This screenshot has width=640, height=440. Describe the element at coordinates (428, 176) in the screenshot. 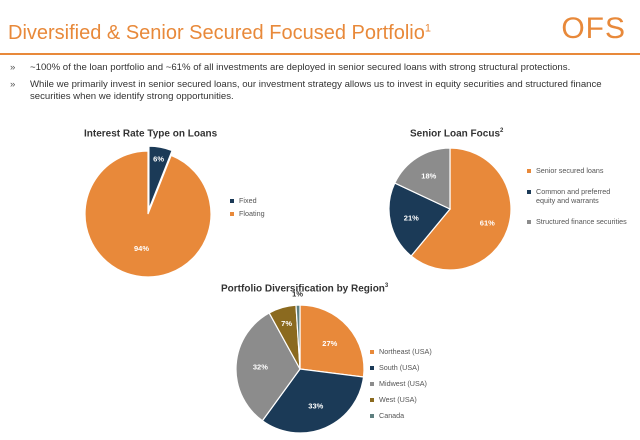

I see `pie-label-1-2: 18%` at that location.